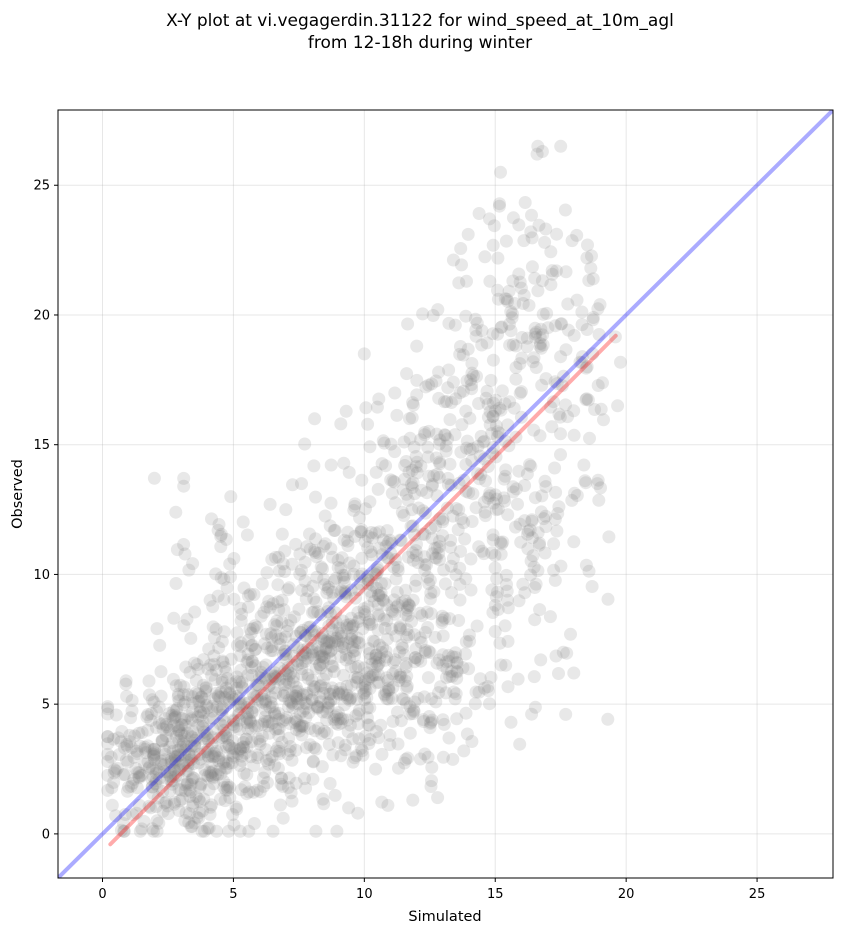  I want to click on chart-title-line-2: from 12-18h during winter, so click(420, 43).